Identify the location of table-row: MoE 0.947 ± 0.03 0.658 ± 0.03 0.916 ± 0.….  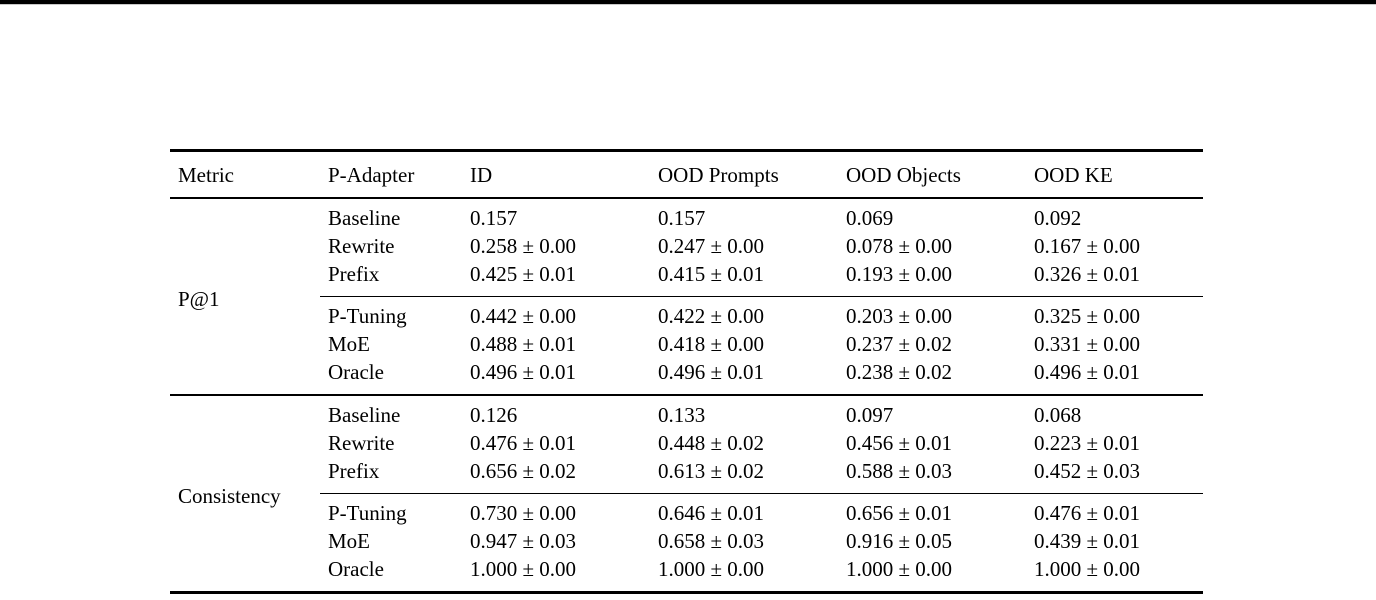
(686, 541).